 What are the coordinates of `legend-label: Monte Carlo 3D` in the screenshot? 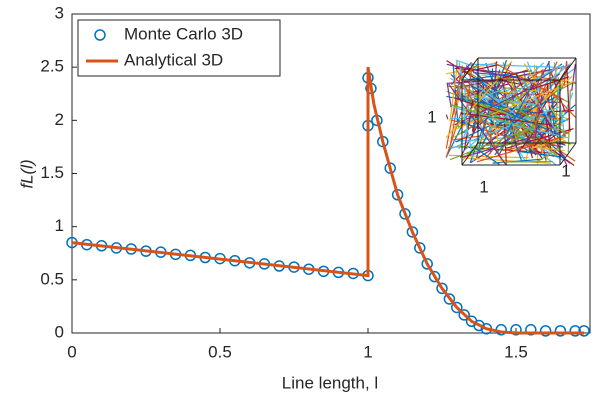 It's located at (183, 33).